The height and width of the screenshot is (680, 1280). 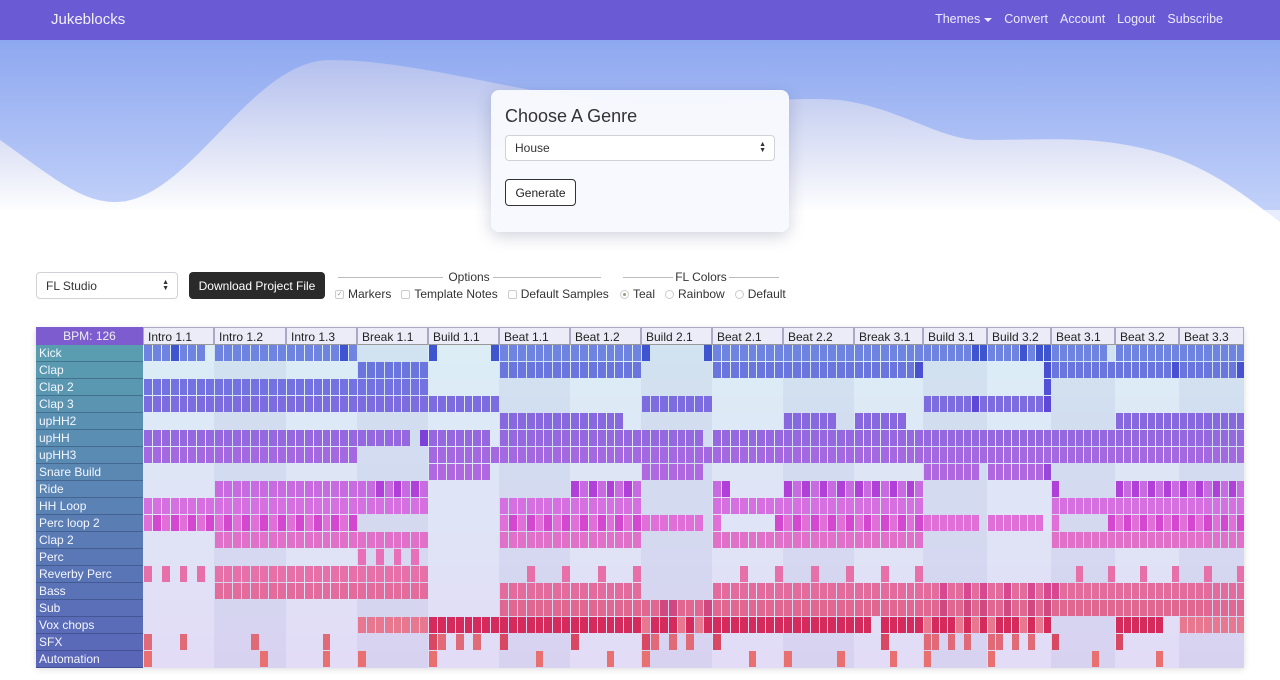 I want to click on radio-icon, so click(x=739, y=294).